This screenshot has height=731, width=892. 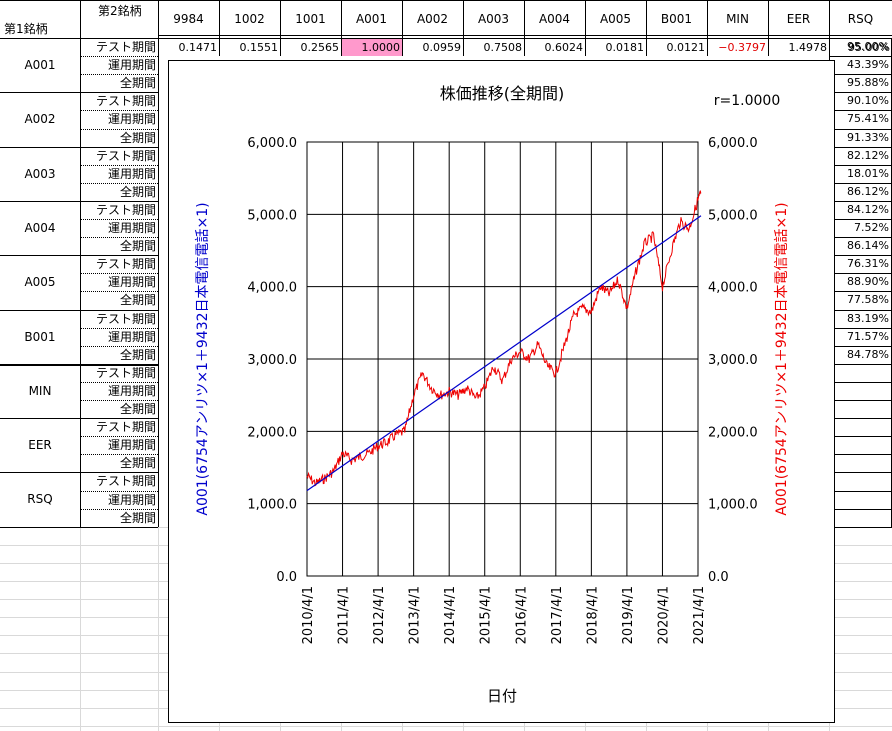 I want to click on rsq-value: 84.12%, so click(x=868, y=209).